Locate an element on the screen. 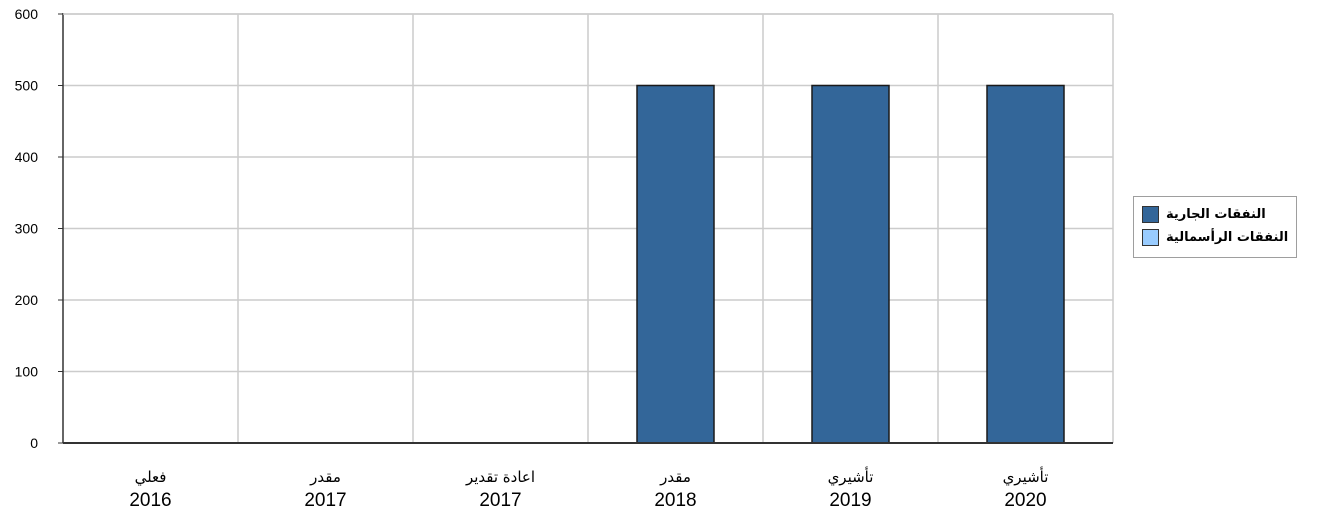 This screenshot has width=1319, height=521. x-tick-year: 2019 is located at coordinates (850, 500).